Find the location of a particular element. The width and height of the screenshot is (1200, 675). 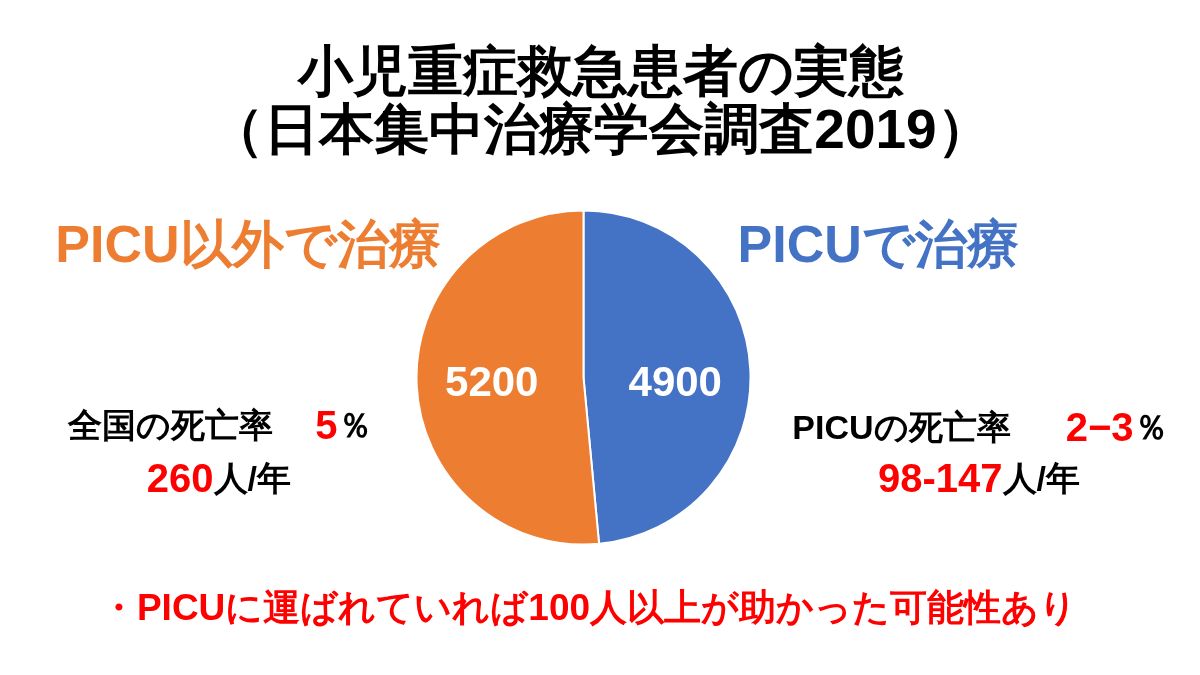

text: 全国の死亡率 is located at coordinates (169, 424).